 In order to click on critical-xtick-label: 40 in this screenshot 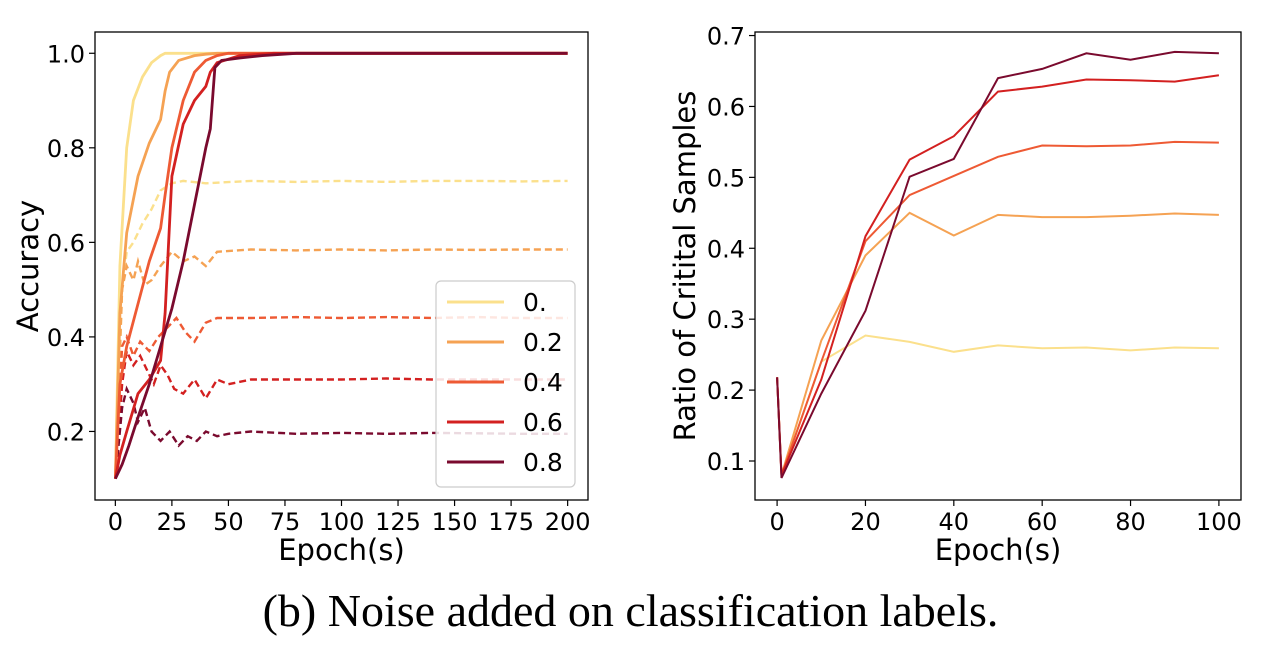, I will do `click(954, 522)`.